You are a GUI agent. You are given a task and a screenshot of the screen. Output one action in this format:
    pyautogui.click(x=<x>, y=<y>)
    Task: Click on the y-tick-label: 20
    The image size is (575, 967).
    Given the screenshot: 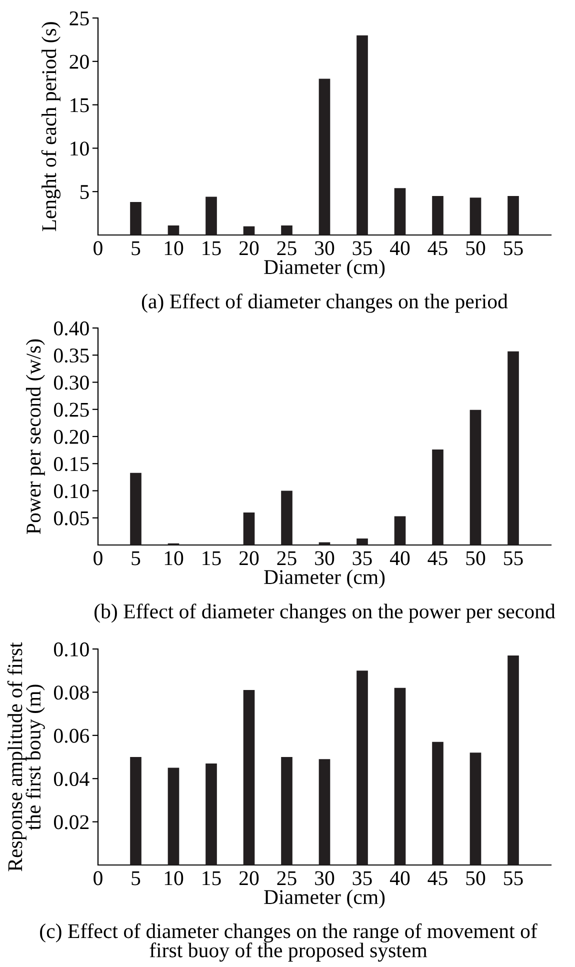 What is the action you would take?
    pyautogui.click(x=79, y=61)
    